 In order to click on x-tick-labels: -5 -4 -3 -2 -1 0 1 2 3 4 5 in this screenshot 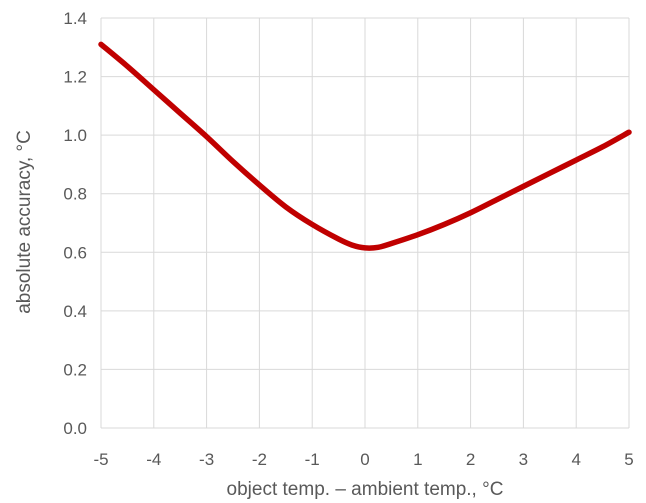, I will do `click(363, 459)`.